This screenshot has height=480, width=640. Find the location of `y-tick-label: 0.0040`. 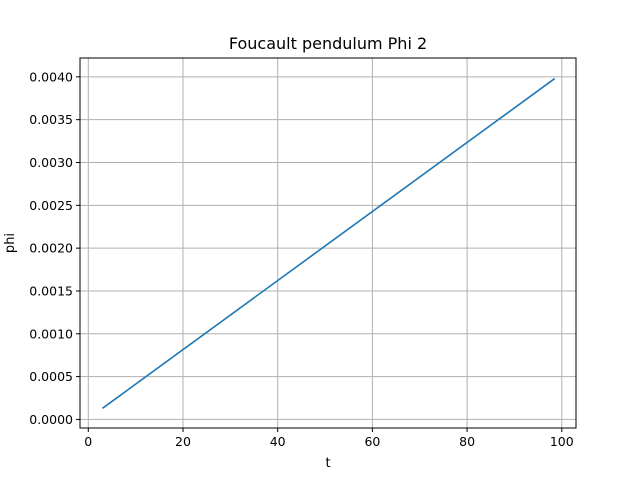

y-tick-label: 0.0040 is located at coordinates (51, 76).